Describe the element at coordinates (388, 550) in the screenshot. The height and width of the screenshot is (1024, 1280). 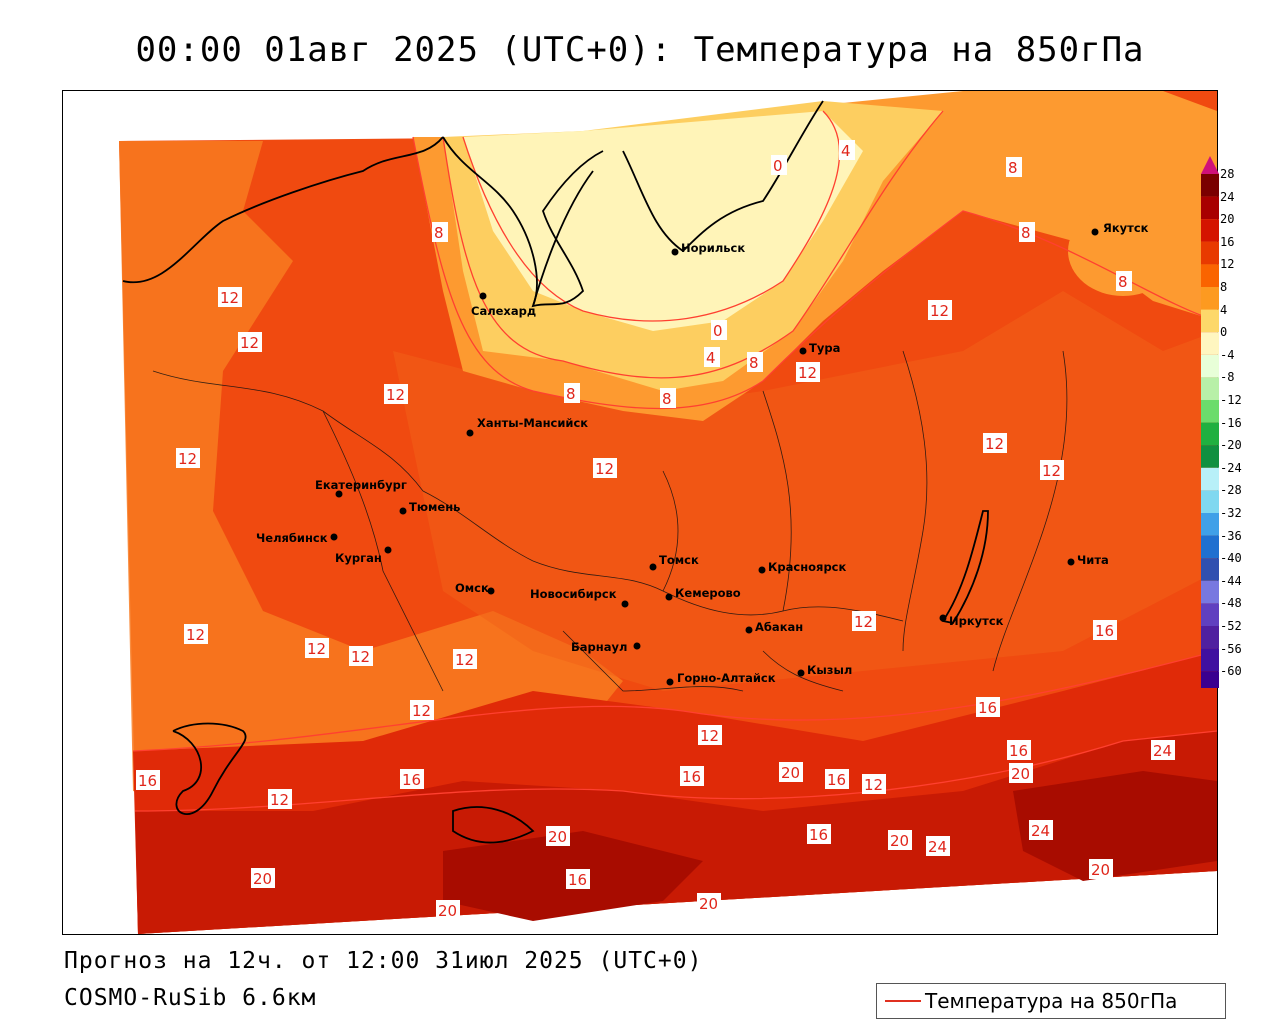
I see `city-dot-kurgan` at that location.